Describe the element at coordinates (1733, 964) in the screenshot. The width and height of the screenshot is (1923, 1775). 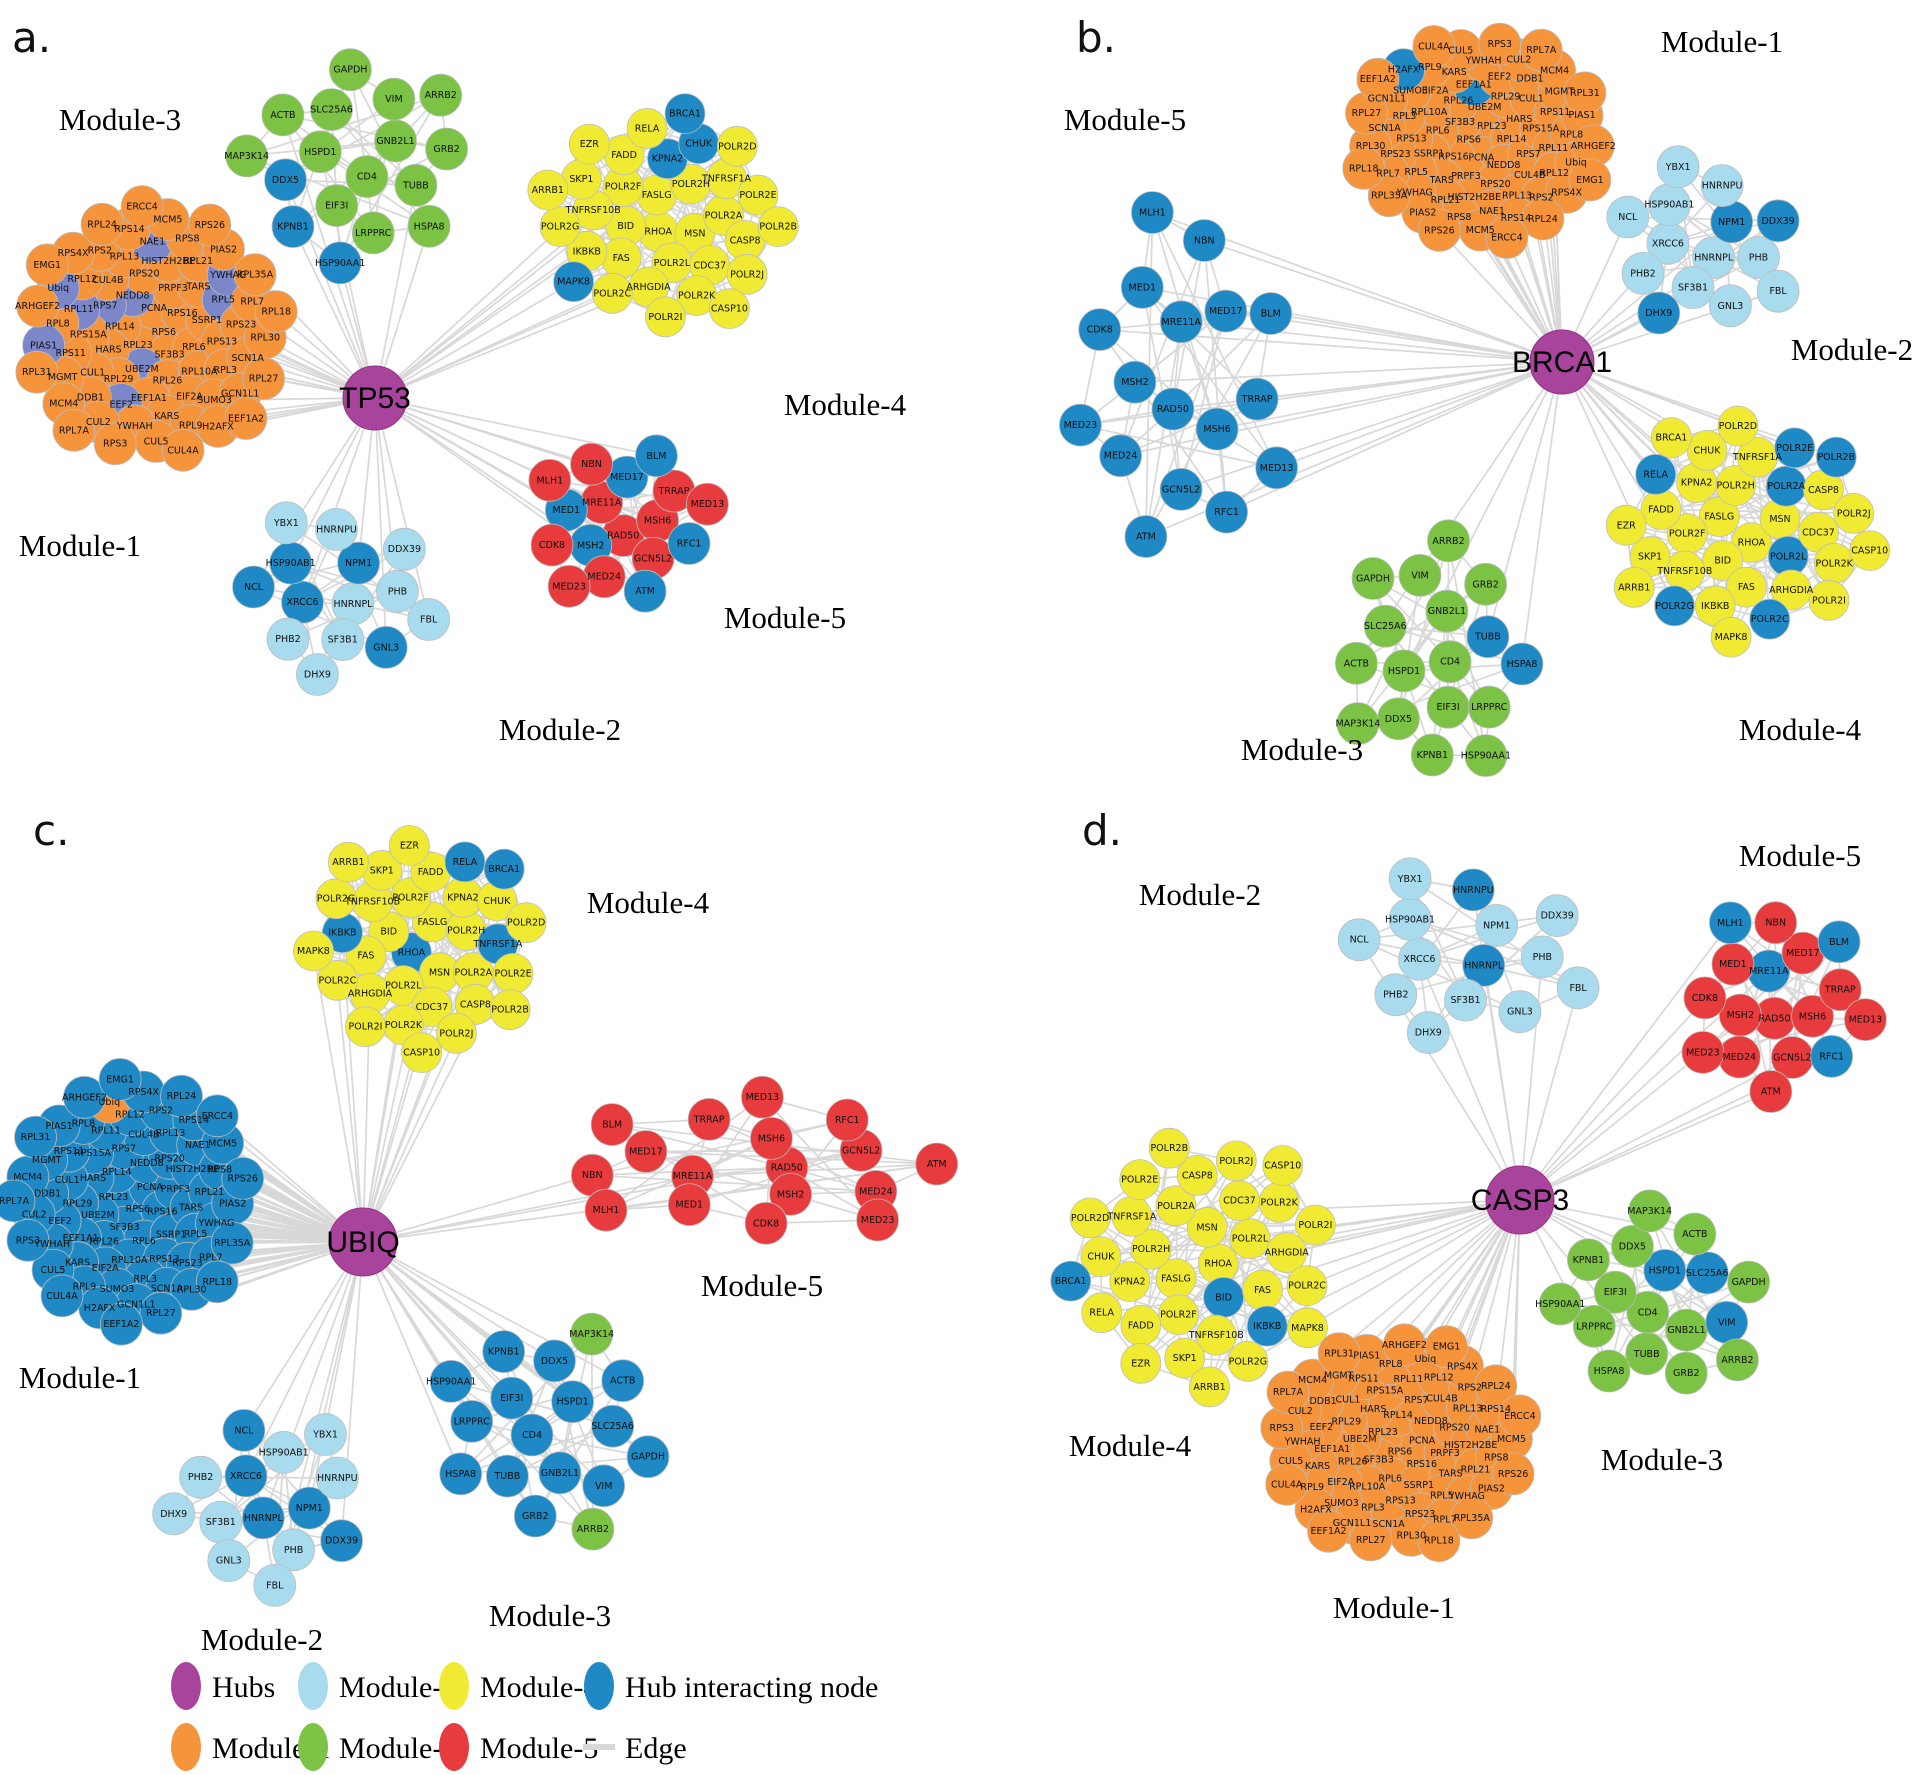
I see `node-label-med1: MED1` at that location.